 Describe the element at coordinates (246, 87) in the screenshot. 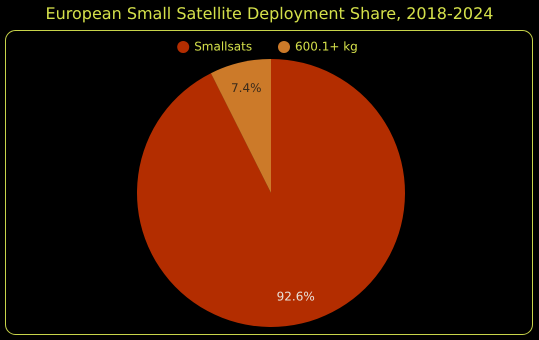

I see `data-label: 7.4%` at that location.